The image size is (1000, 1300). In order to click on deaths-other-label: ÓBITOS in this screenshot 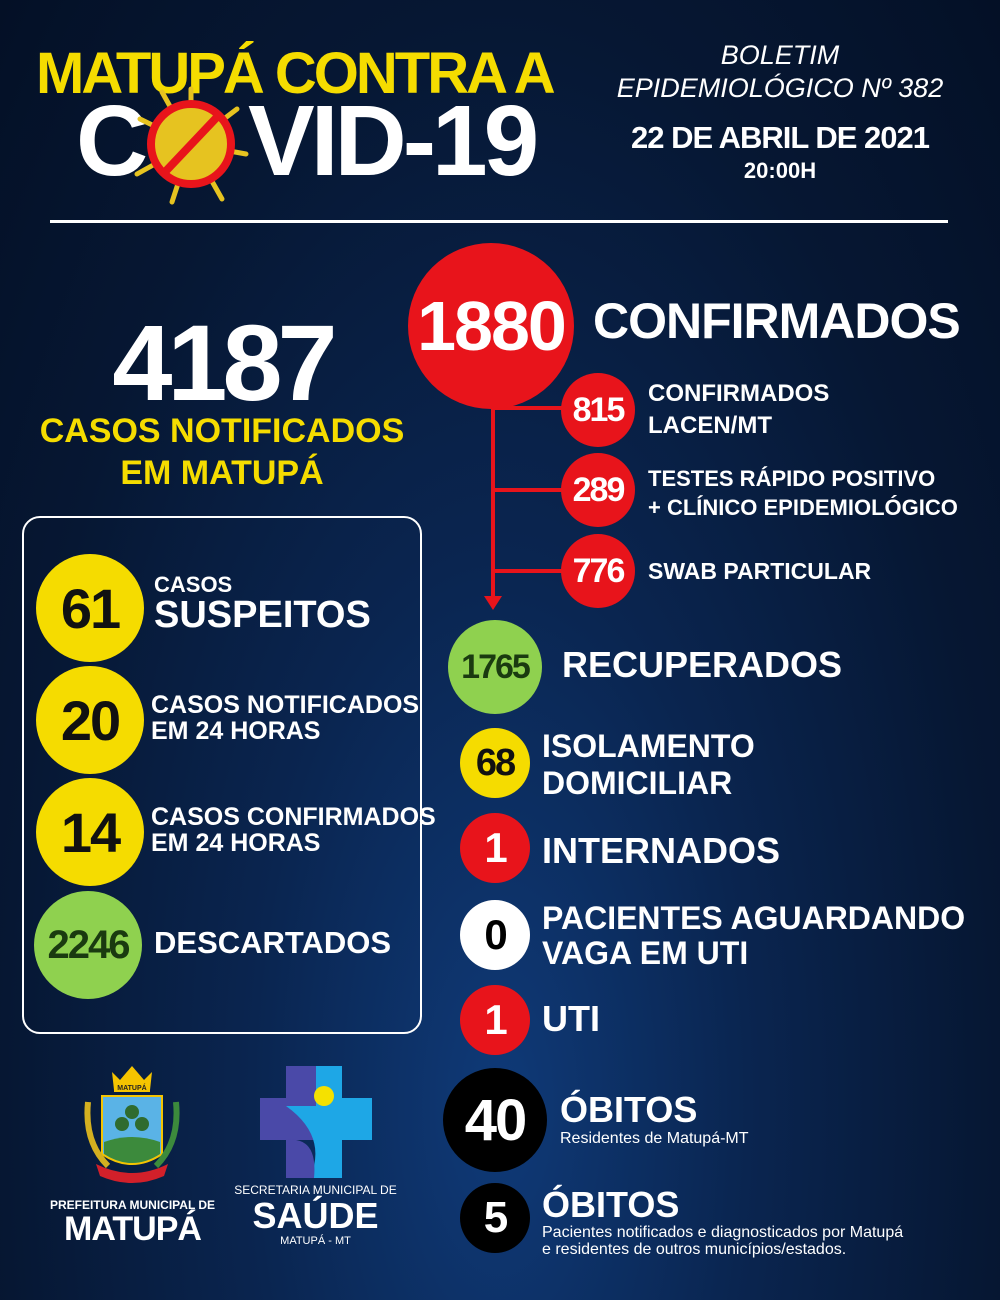, I will do `click(611, 1204)`.